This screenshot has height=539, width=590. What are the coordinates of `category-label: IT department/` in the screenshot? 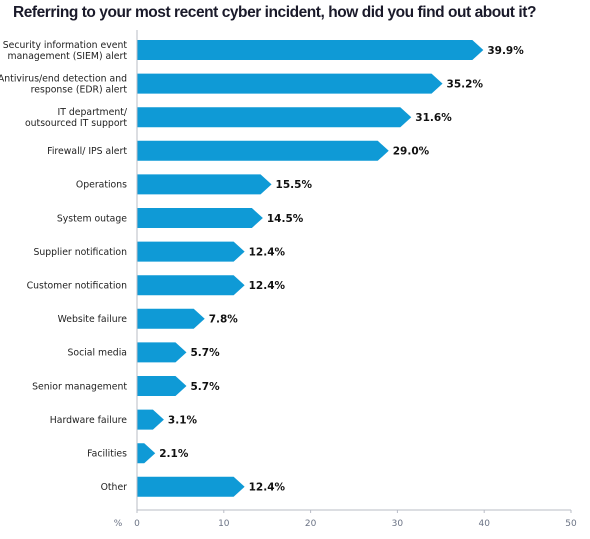 It's located at (92, 112).